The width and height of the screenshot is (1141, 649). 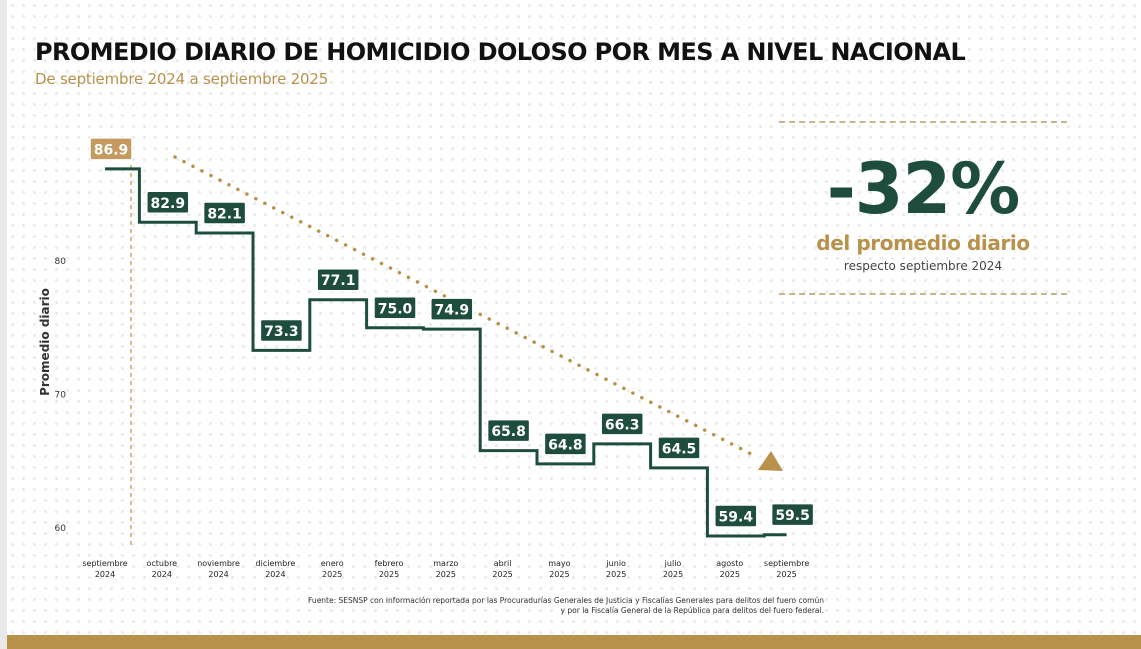 I want to click on value-label-text: 64.8, so click(x=565, y=445).